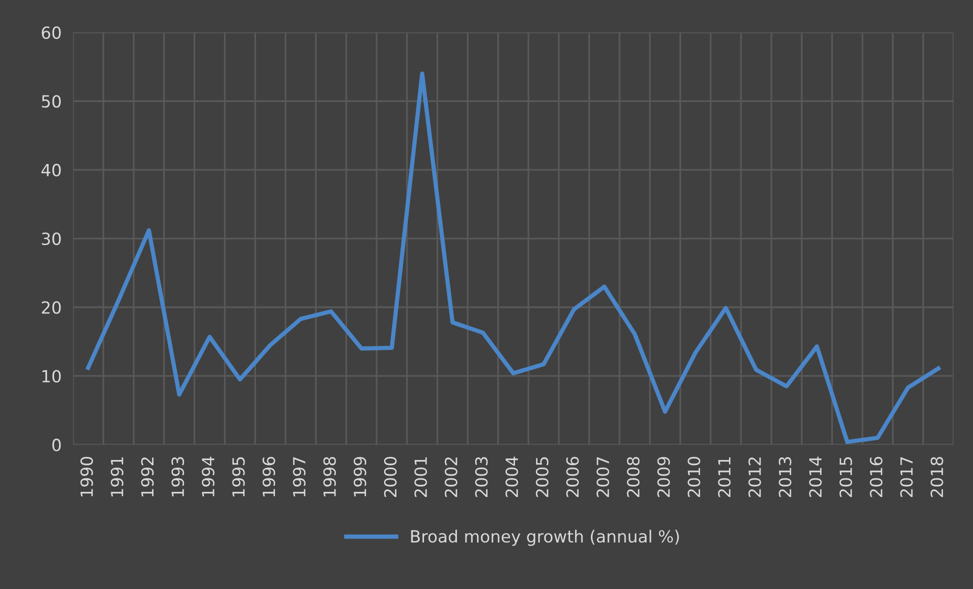  What do you see at coordinates (511, 476) in the screenshot?
I see `x-tick-label: 2004` at bounding box center [511, 476].